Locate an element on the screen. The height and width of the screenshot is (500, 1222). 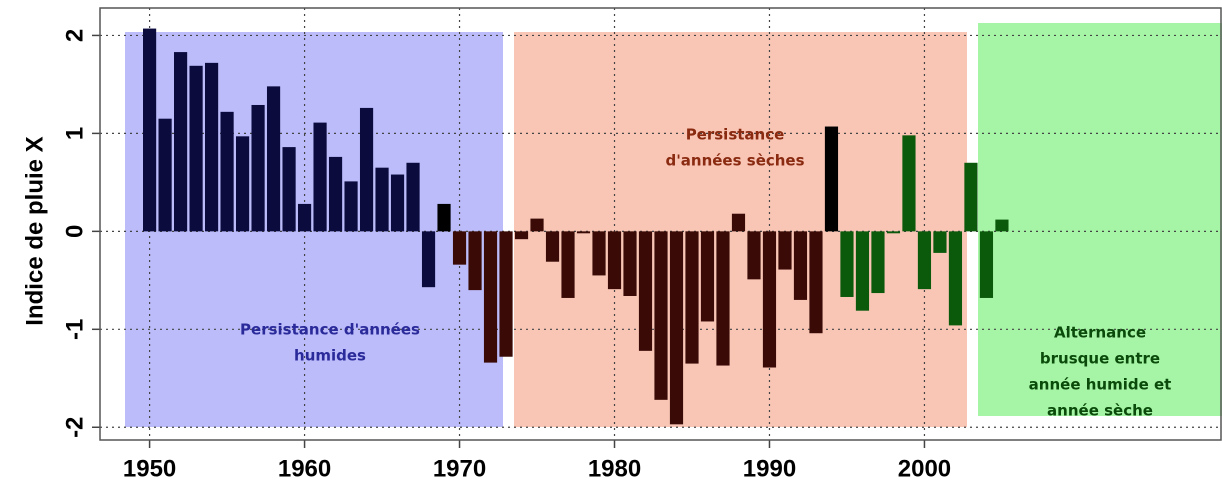
y-axis-label: Indice de pluie X is located at coordinates (34, 230).